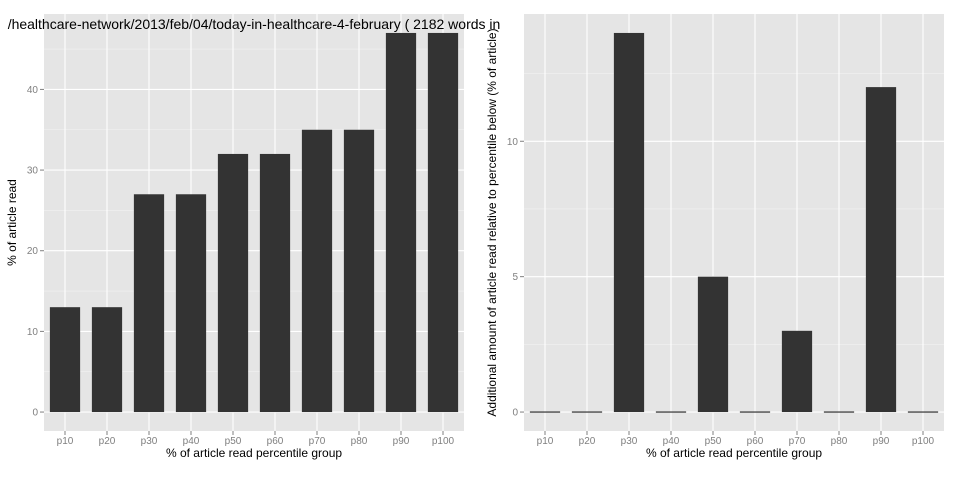  Describe the element at coordinates (515, 277) in the screenshot. I see `y-tick-label: 5` at that location.